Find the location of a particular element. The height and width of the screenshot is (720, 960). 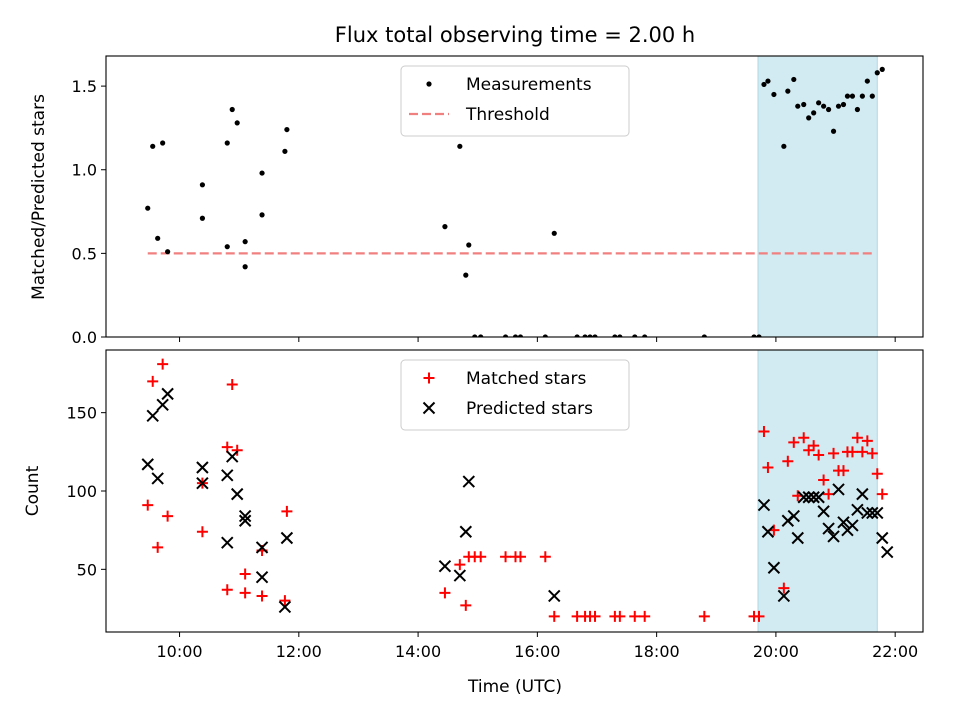

chart-title: Flux total observing time = 2.00 h is located at coordinates (515, 35).